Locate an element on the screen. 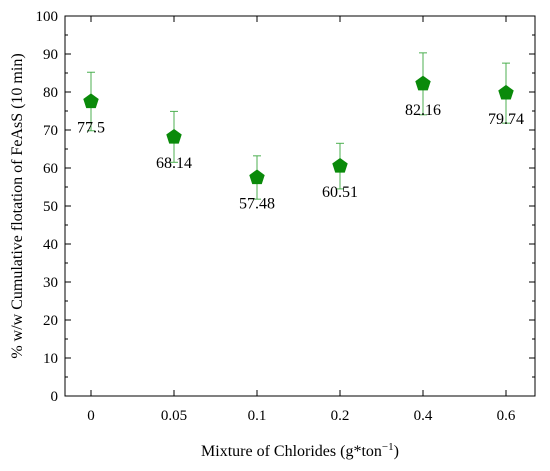  data-label: 57.48 is located at coordinates (257, 204).